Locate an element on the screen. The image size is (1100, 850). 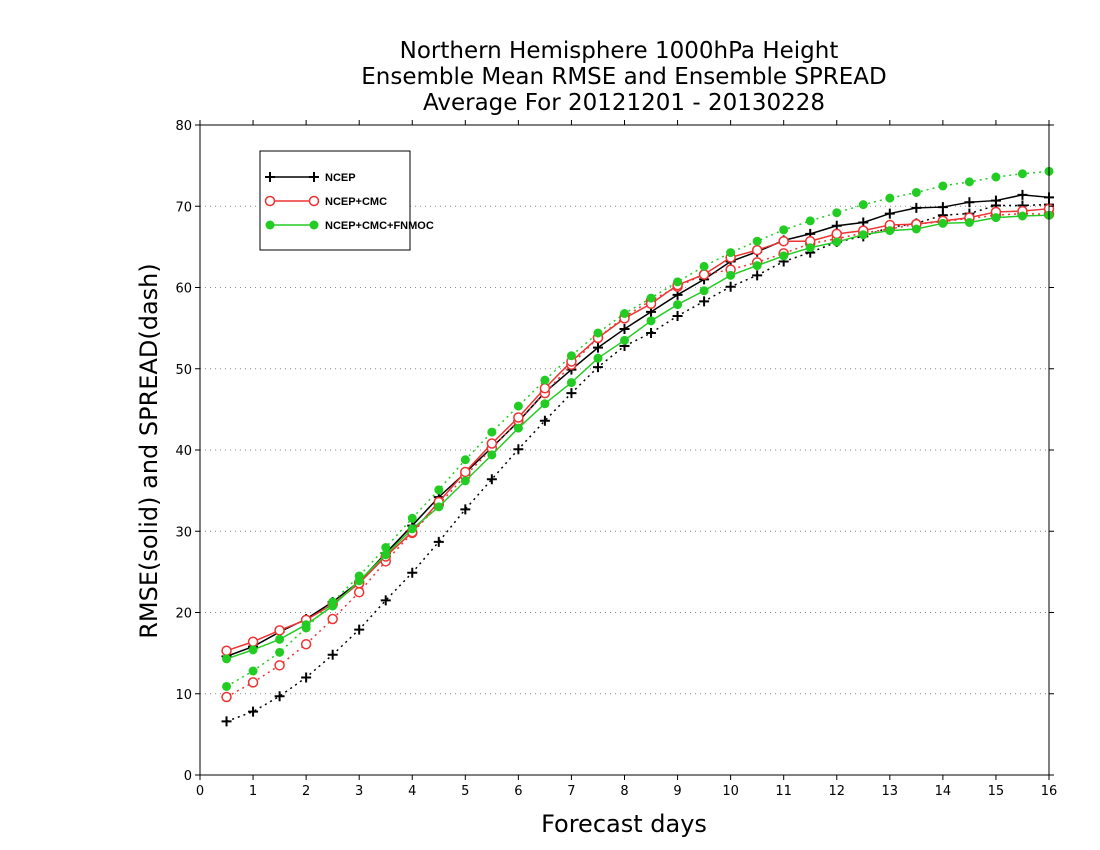
x-tick-label: 5 is located at coordinates (465, 791).